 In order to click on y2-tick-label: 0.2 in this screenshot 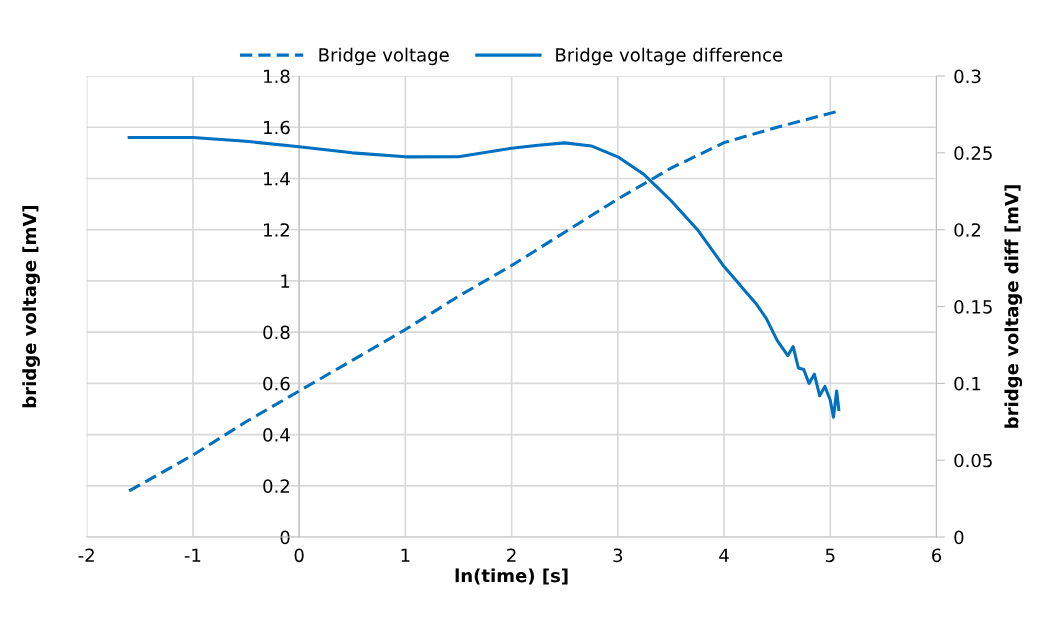, I will do `click(967, 230)`.